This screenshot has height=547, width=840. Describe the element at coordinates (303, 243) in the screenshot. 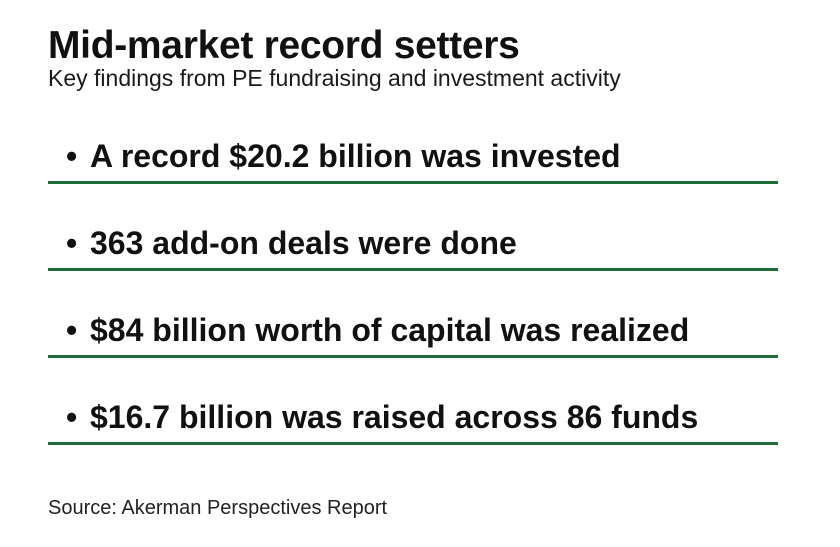

I see `finding-label: 363 add-on deals were done` at that location.